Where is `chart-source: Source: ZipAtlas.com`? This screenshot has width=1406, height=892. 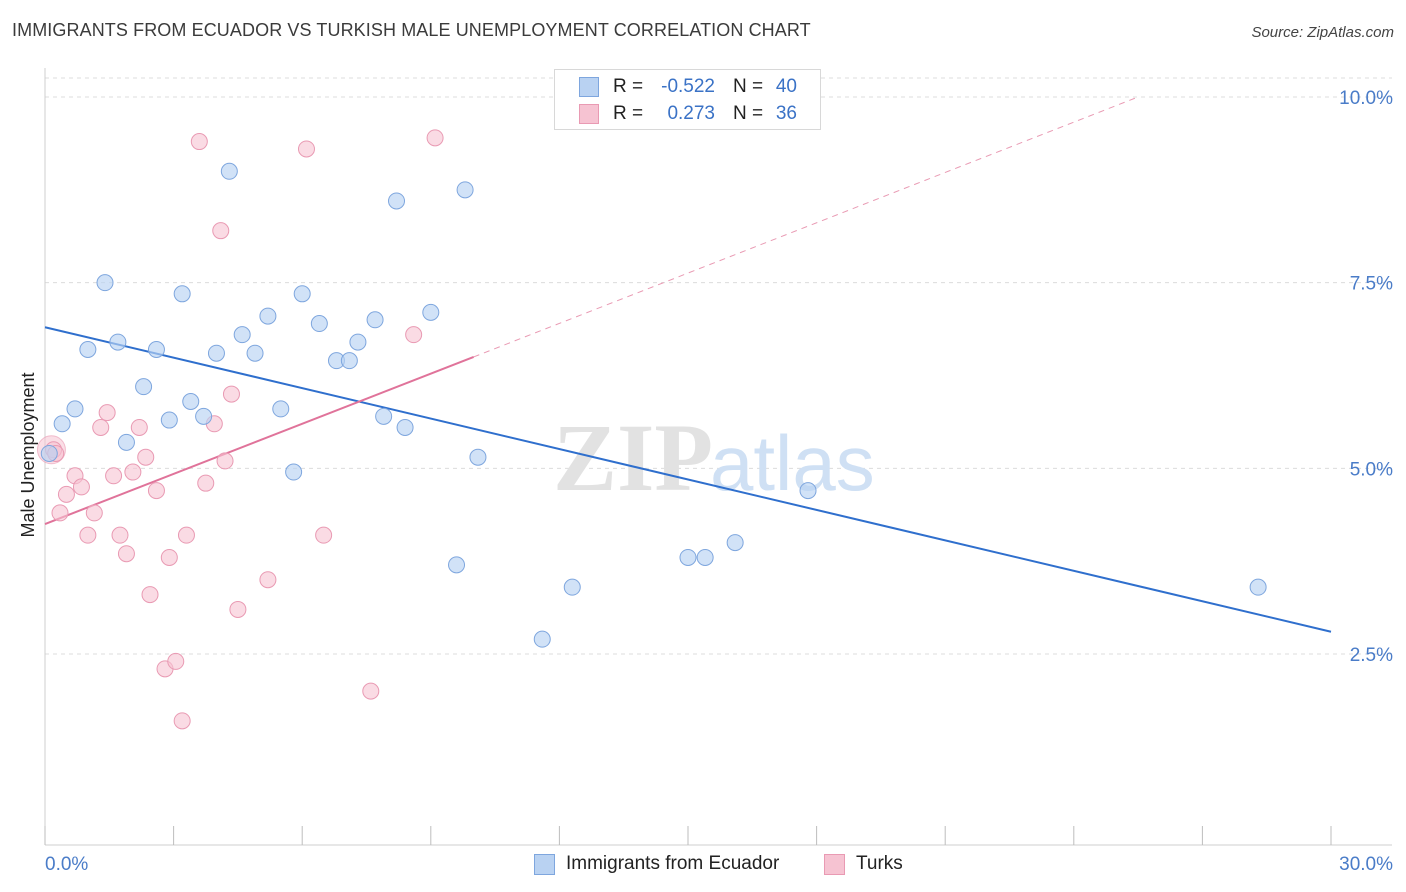 chart-source: Source: ZipAtlas.com is located at coordinates (1322, 32).